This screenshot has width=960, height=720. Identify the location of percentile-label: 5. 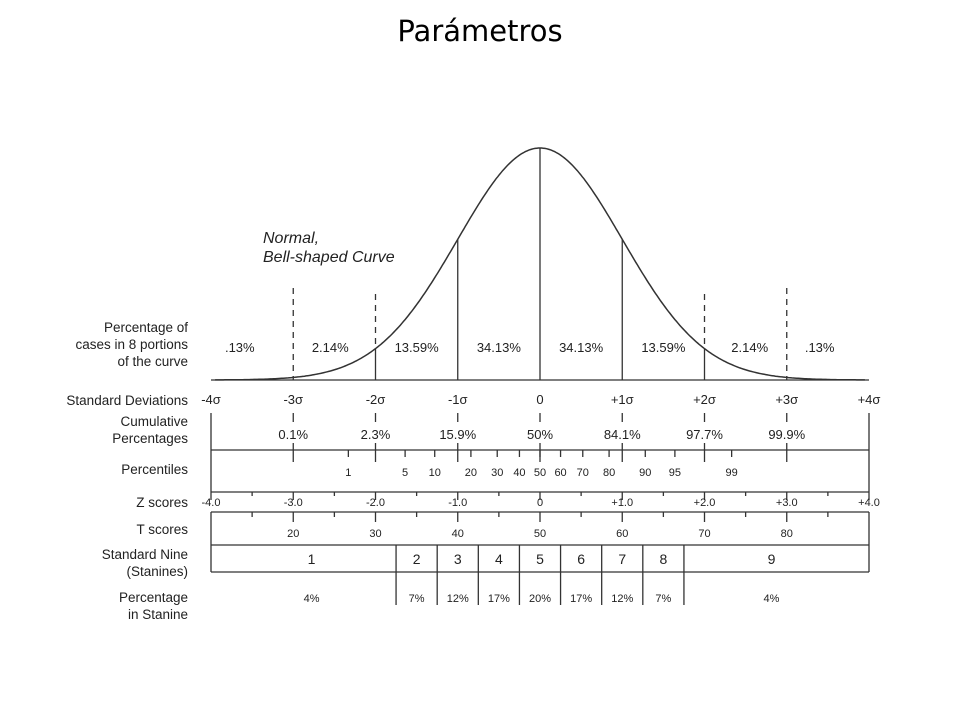
(405, 473).